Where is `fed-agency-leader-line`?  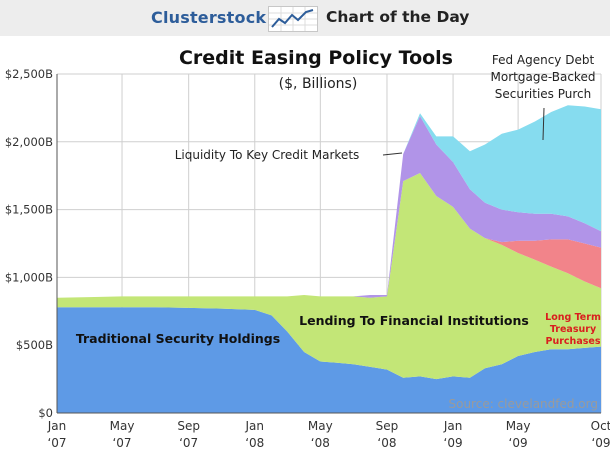
fed-agency-leader-line is located at coordinates (543, 124).